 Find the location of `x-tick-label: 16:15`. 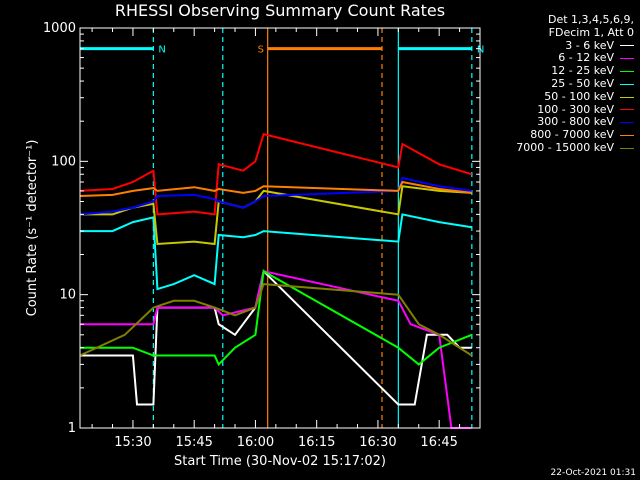

x-tick-label: 16:15 is located at coordinates (316, 442).